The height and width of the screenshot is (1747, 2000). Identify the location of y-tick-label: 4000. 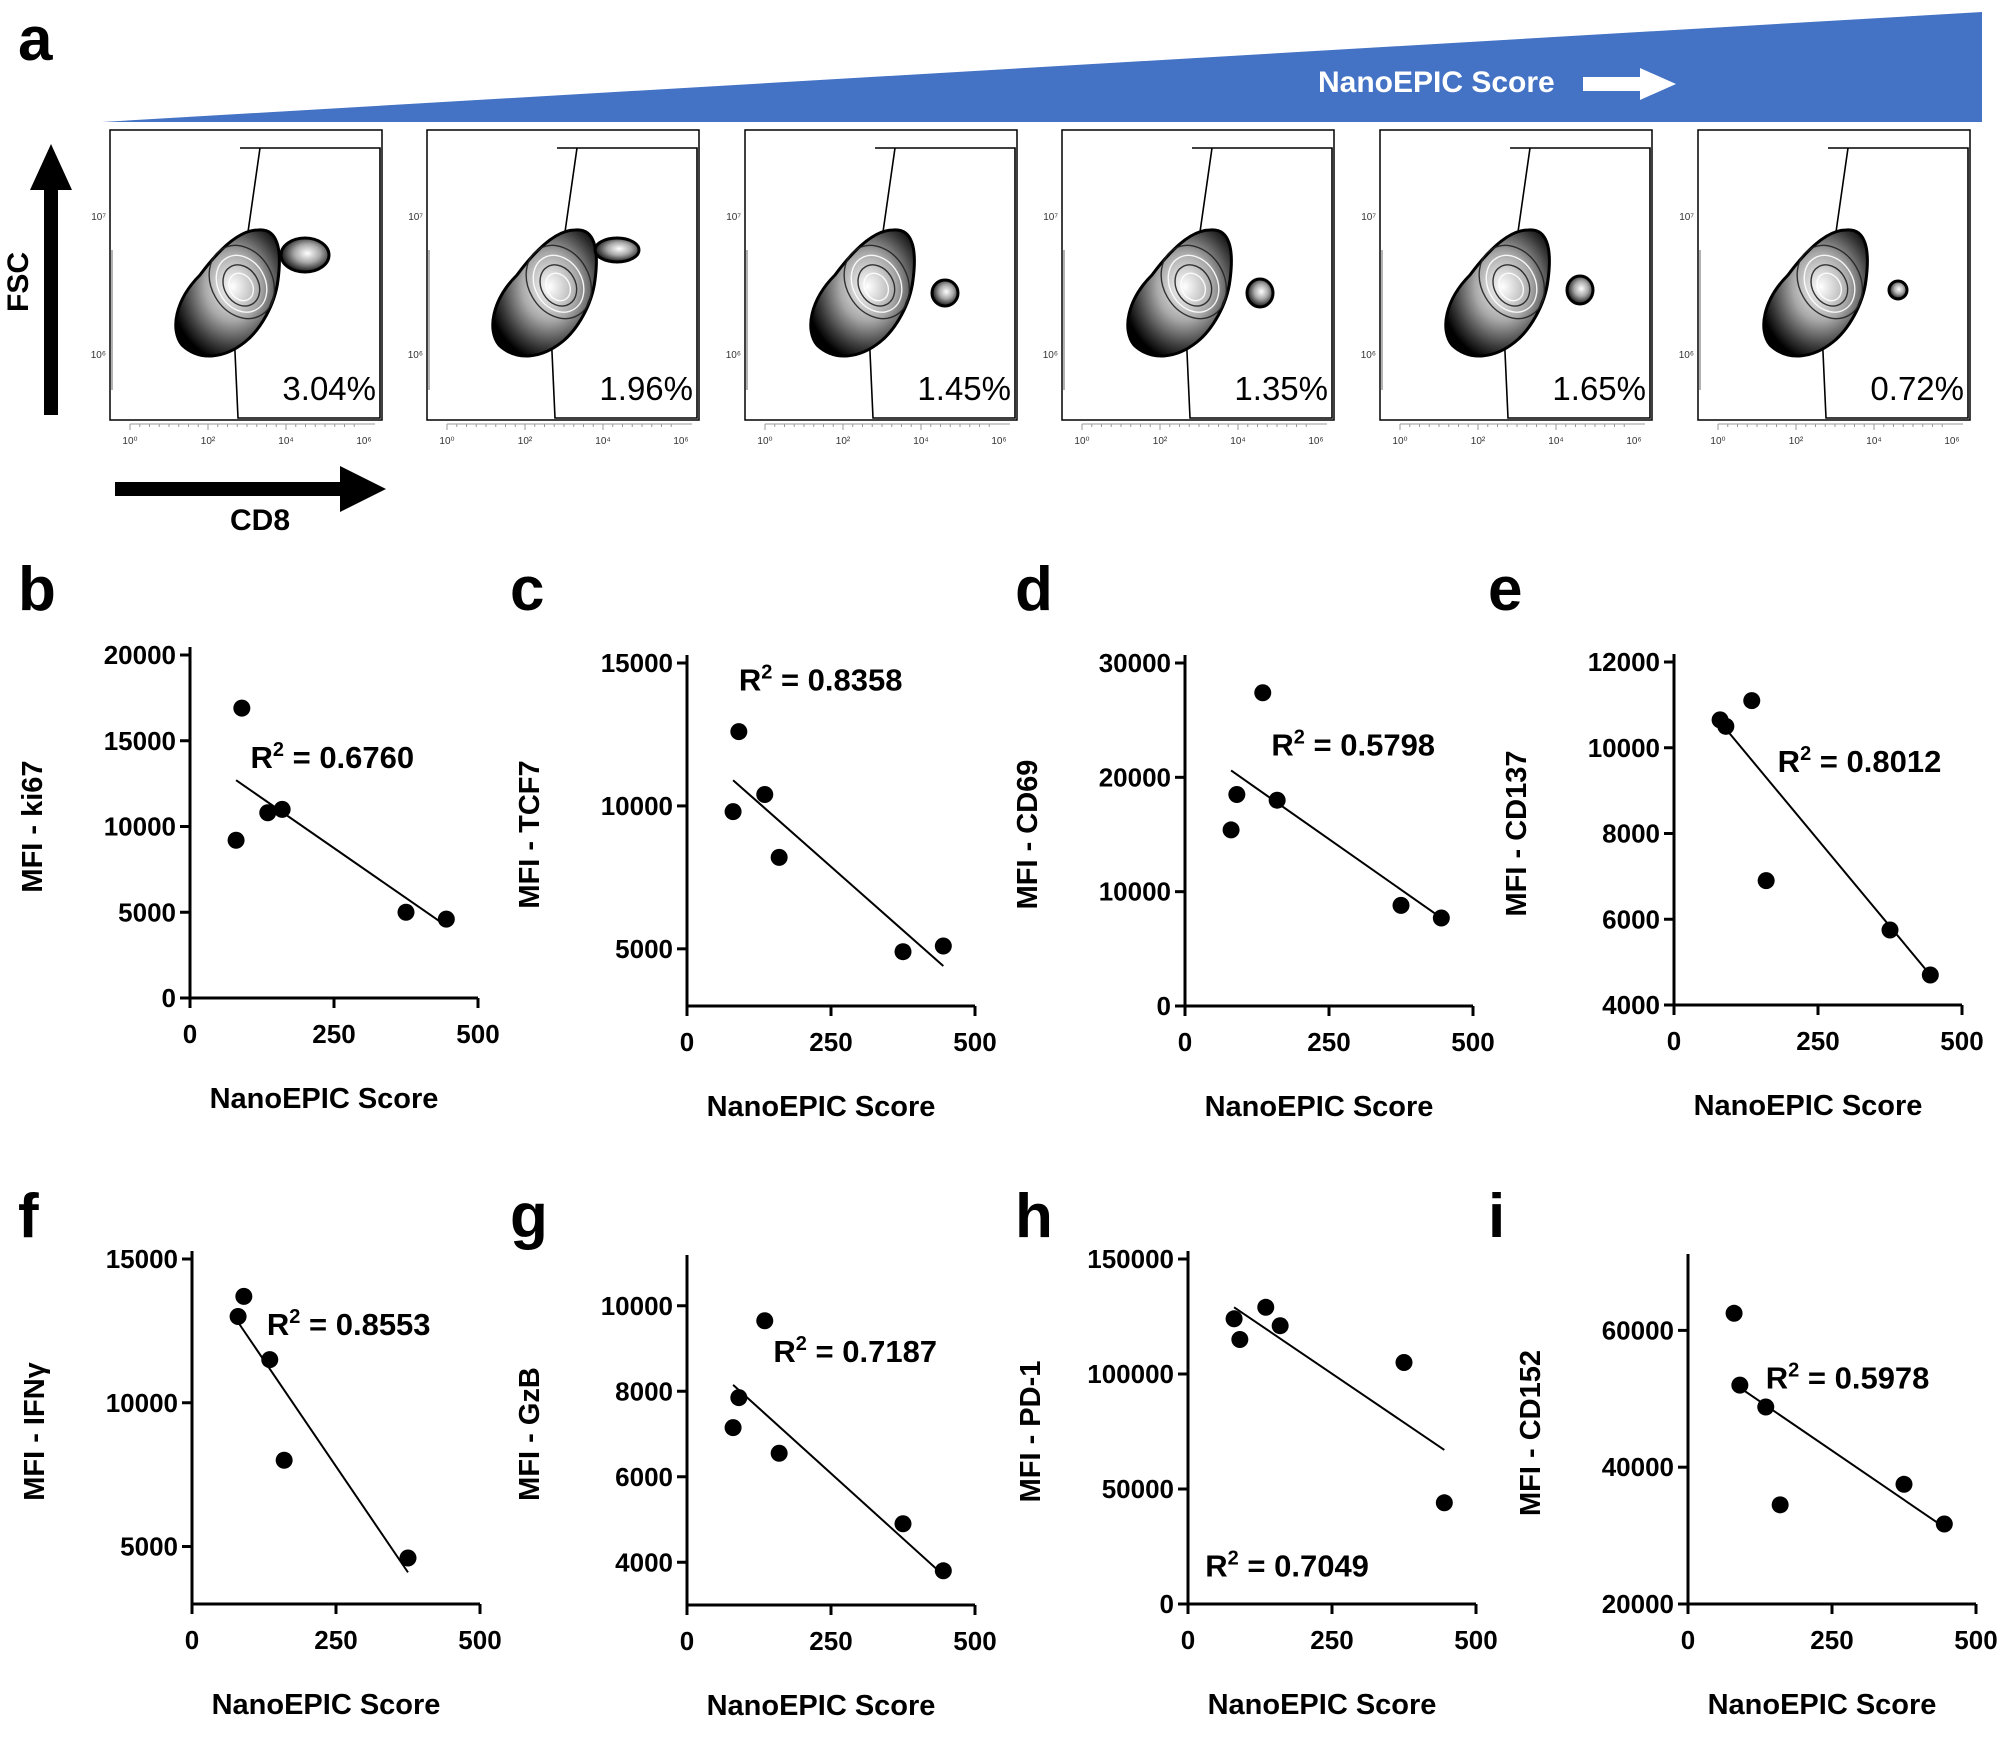
(1631, 1005).